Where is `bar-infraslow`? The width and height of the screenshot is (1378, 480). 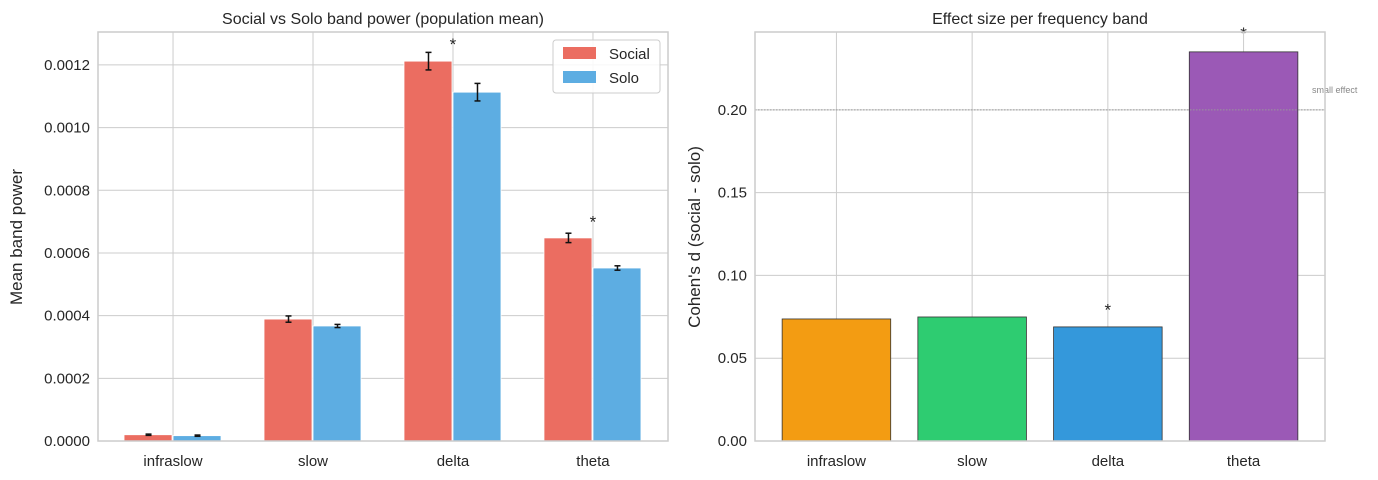
bar-infraslow is located at coordinates (836, 380).